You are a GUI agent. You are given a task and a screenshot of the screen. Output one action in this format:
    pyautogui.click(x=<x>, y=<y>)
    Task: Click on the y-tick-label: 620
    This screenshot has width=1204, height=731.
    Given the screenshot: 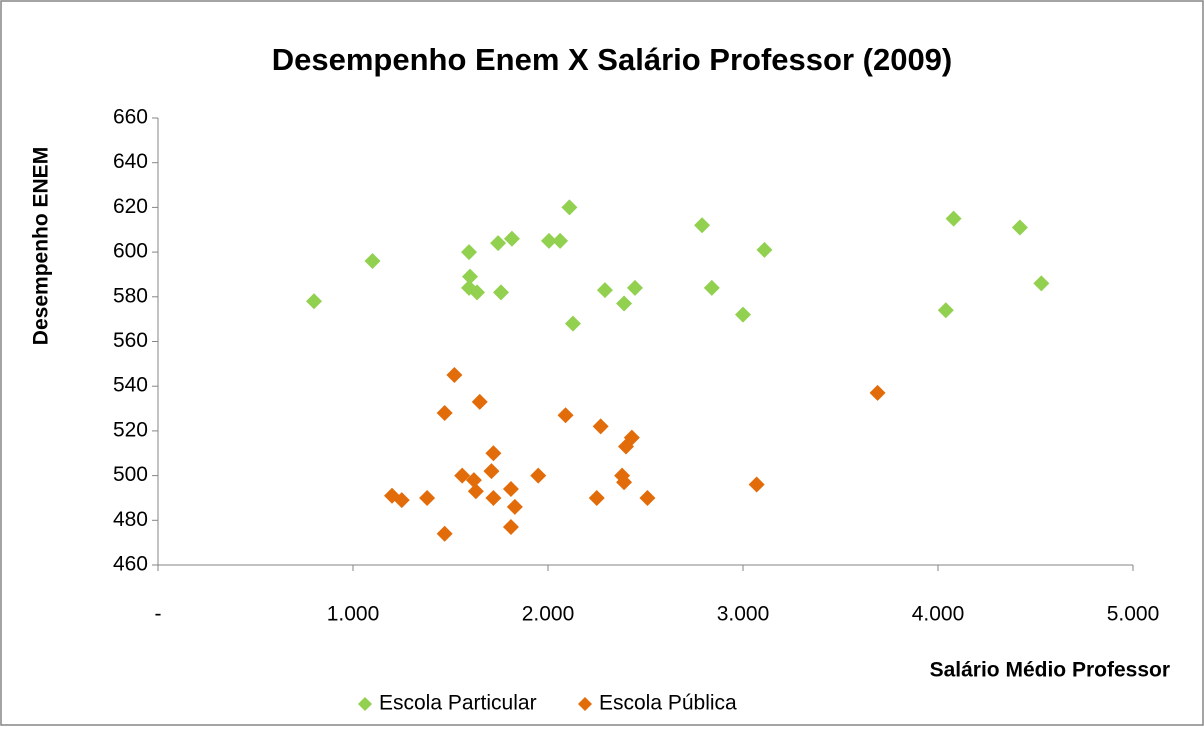 What is the action you would take?
    pyautogui.click(x=130, y=206)
    